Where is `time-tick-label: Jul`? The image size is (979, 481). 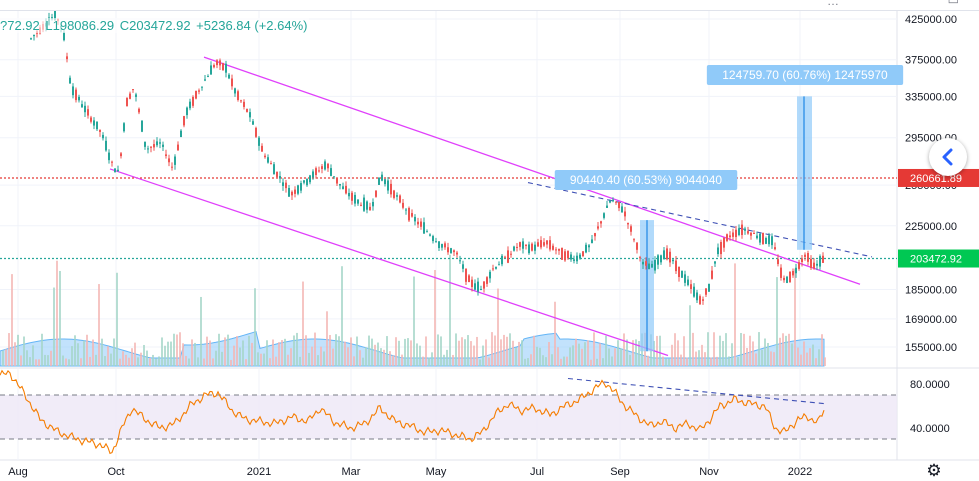 time-tick-label: Jul is located at coordinates (537, 472).